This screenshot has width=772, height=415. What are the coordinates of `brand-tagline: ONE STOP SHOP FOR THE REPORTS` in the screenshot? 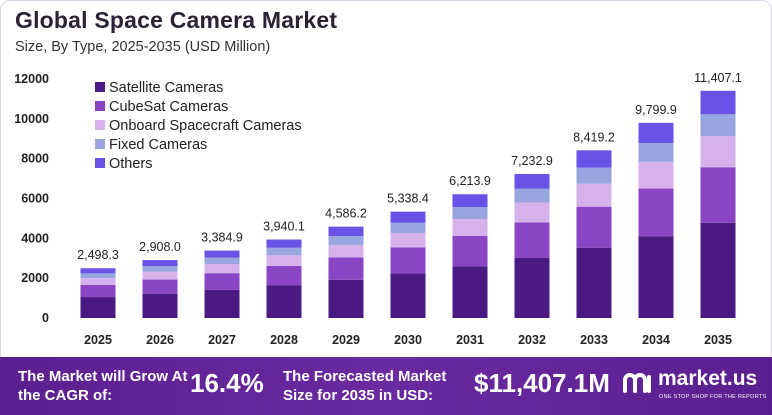 It's located at (713, 397).